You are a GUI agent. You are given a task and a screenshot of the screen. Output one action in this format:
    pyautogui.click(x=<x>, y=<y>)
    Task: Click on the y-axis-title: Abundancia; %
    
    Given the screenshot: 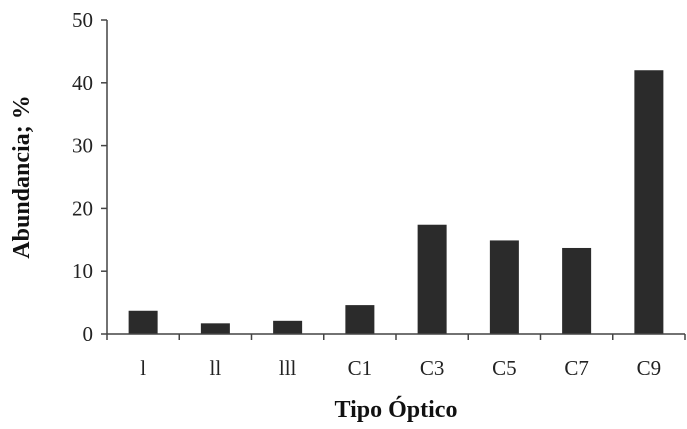 What is the action you would take?
    pyautogui.click(x=22, y=176)
    